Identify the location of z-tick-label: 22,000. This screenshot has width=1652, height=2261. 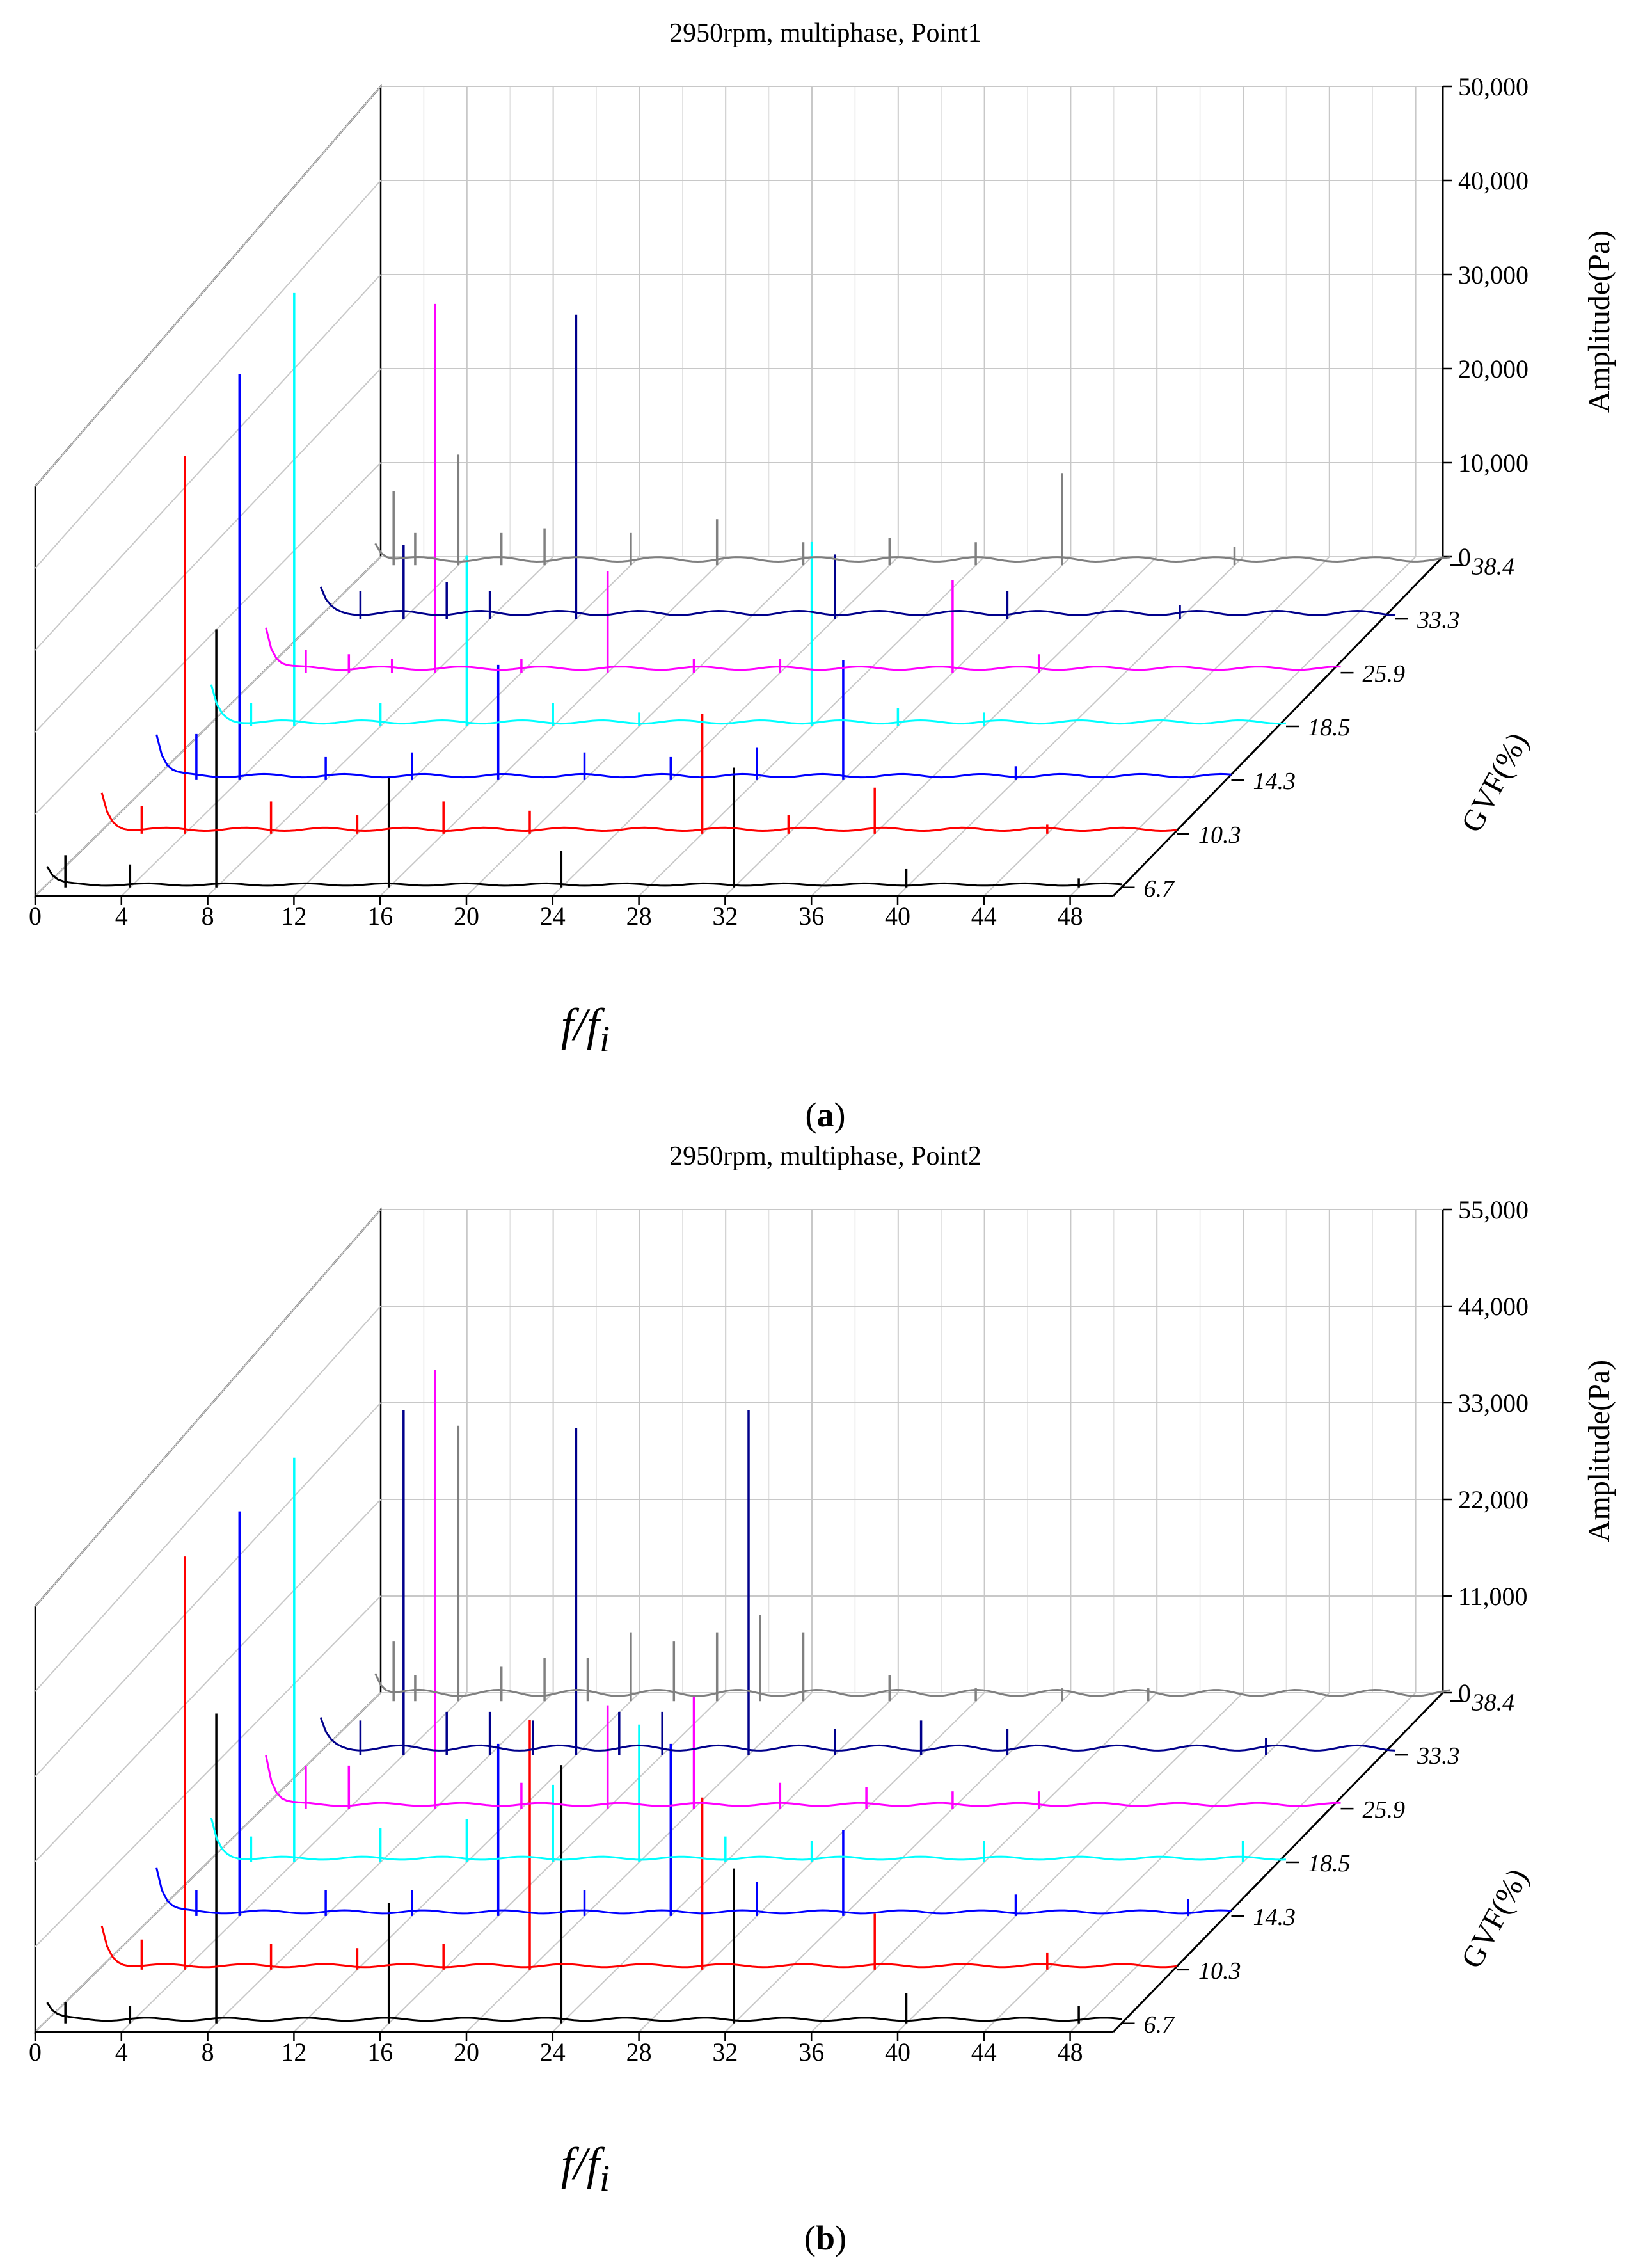
(1493, 1499).